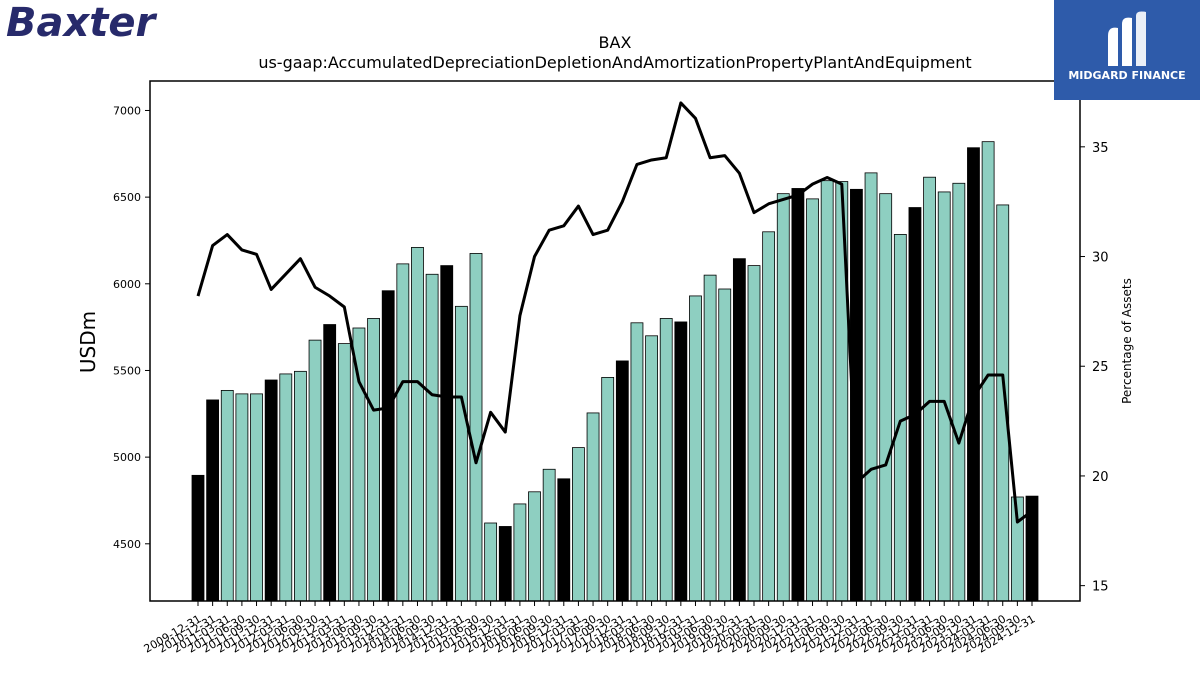  Describe the element at coordinates (127, 457) in the screenshot. I see `y-tick-label: 5000` at that location.